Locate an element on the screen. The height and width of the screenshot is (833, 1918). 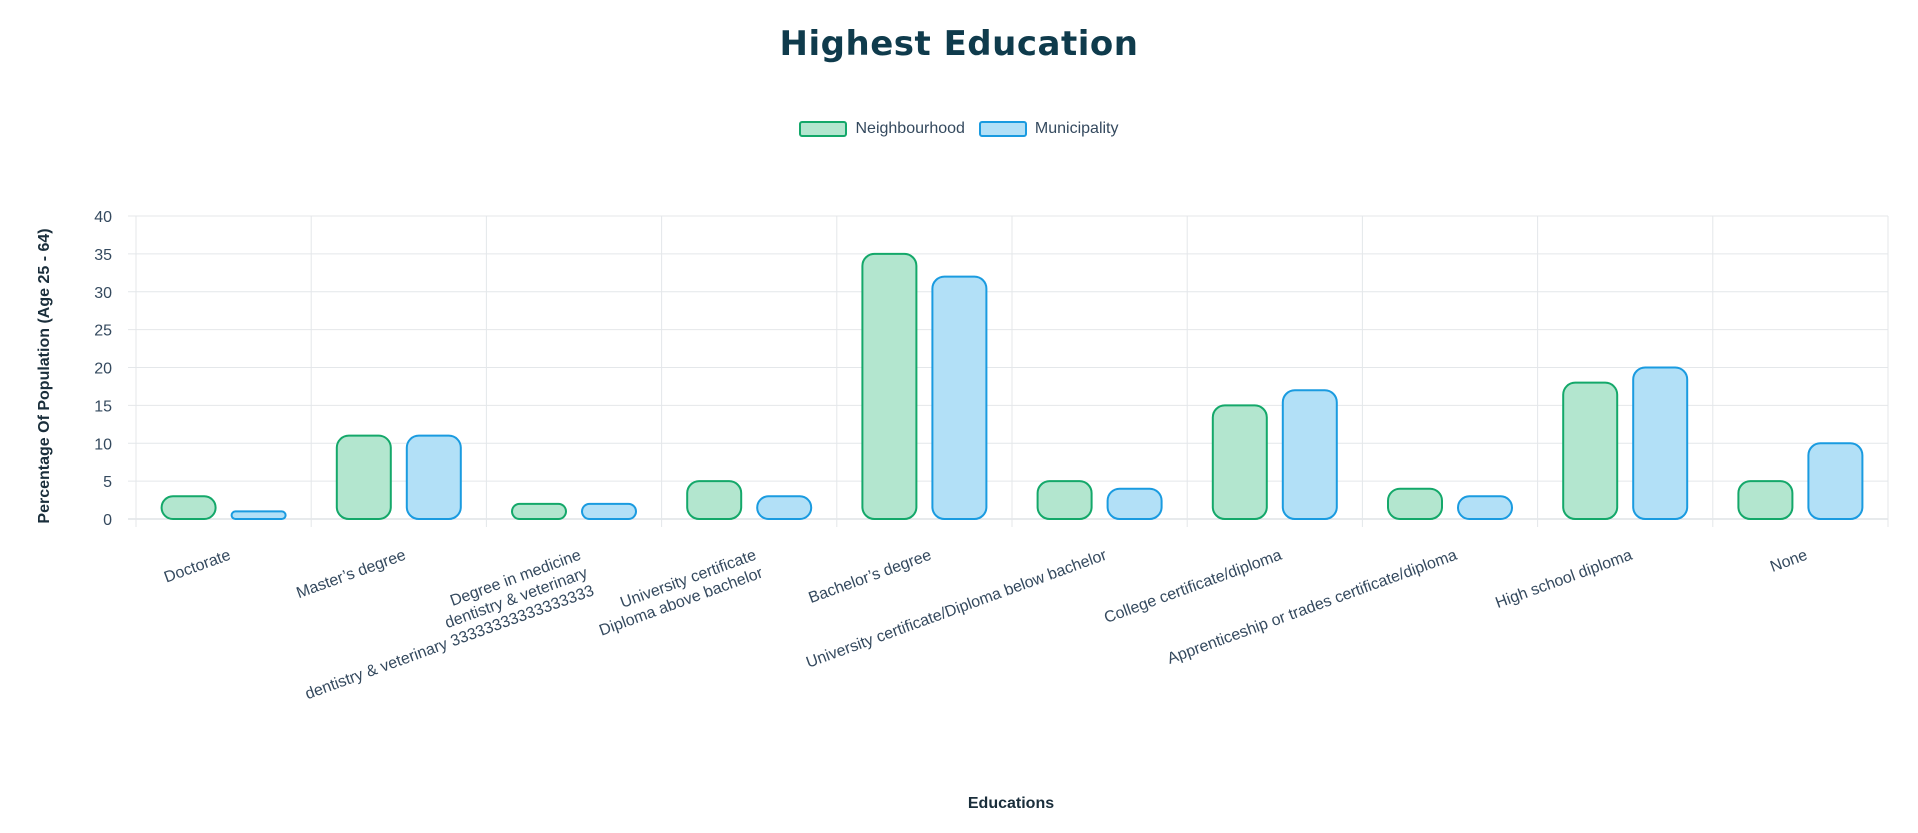
x-tick-label: Bachelor’s degree is located at coordinates (869, 577).